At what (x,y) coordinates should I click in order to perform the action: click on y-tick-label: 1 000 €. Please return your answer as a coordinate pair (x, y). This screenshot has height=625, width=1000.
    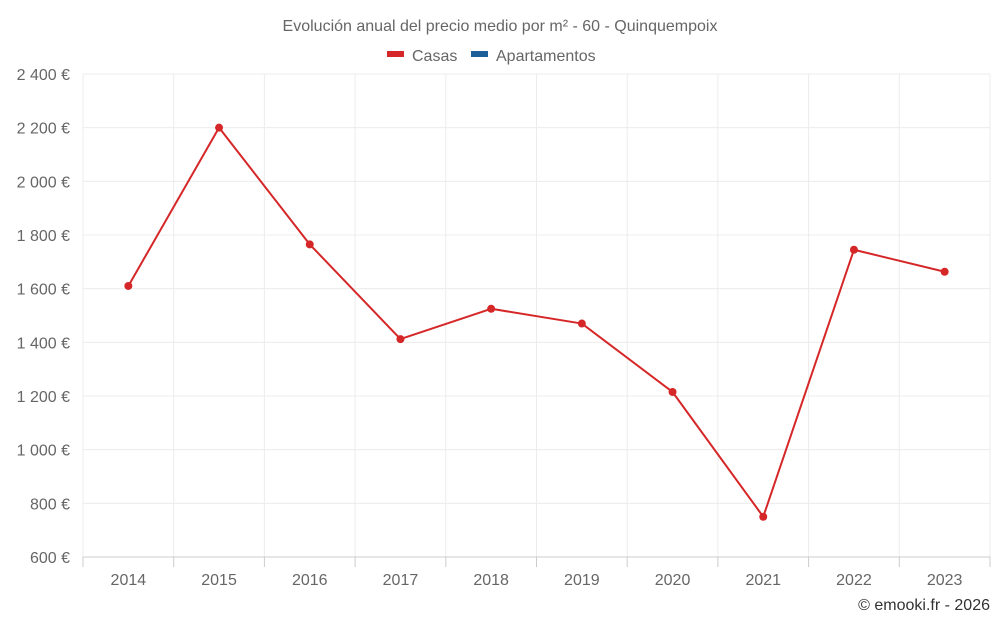
    Looking at the image, I should click on (43, 451).